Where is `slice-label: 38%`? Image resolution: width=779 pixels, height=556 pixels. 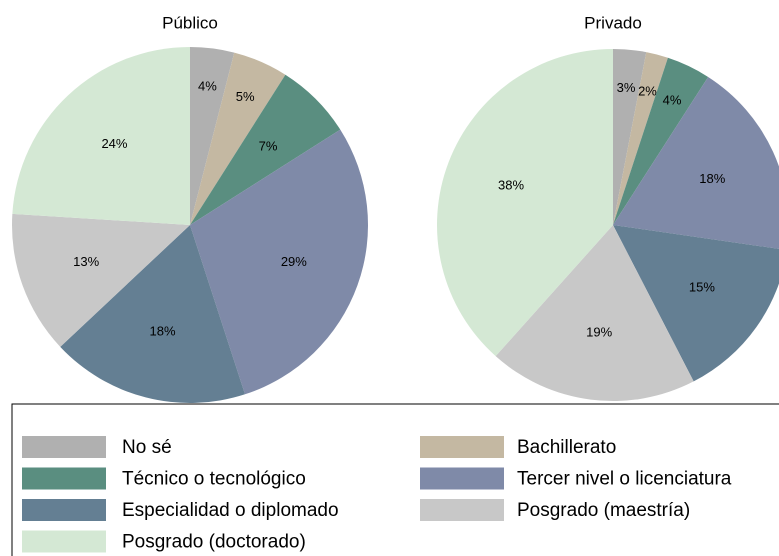
slice-label: 38% is located at coordinates (511, 184).